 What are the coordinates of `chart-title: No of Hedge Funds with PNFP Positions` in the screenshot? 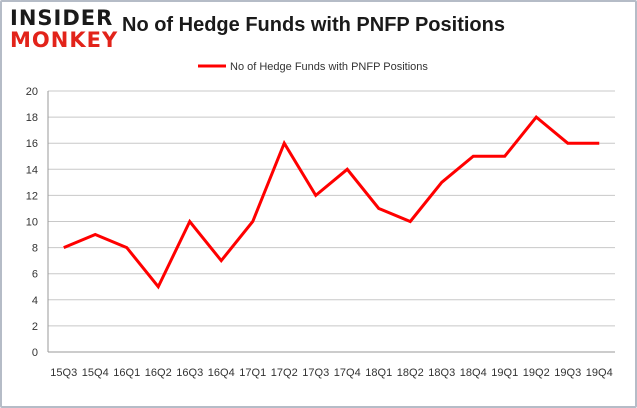 It's located at (313, 25).